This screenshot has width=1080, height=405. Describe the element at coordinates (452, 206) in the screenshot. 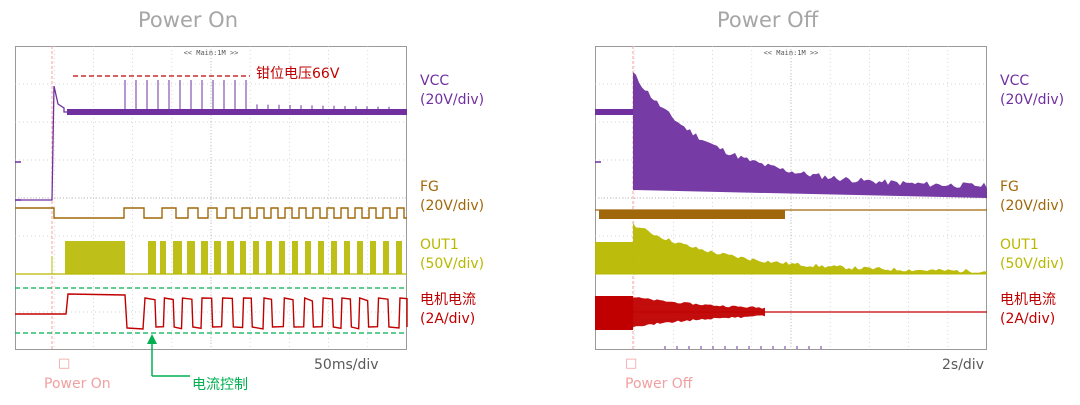

I see `on-fg-scale: (20V/div)` at that location.